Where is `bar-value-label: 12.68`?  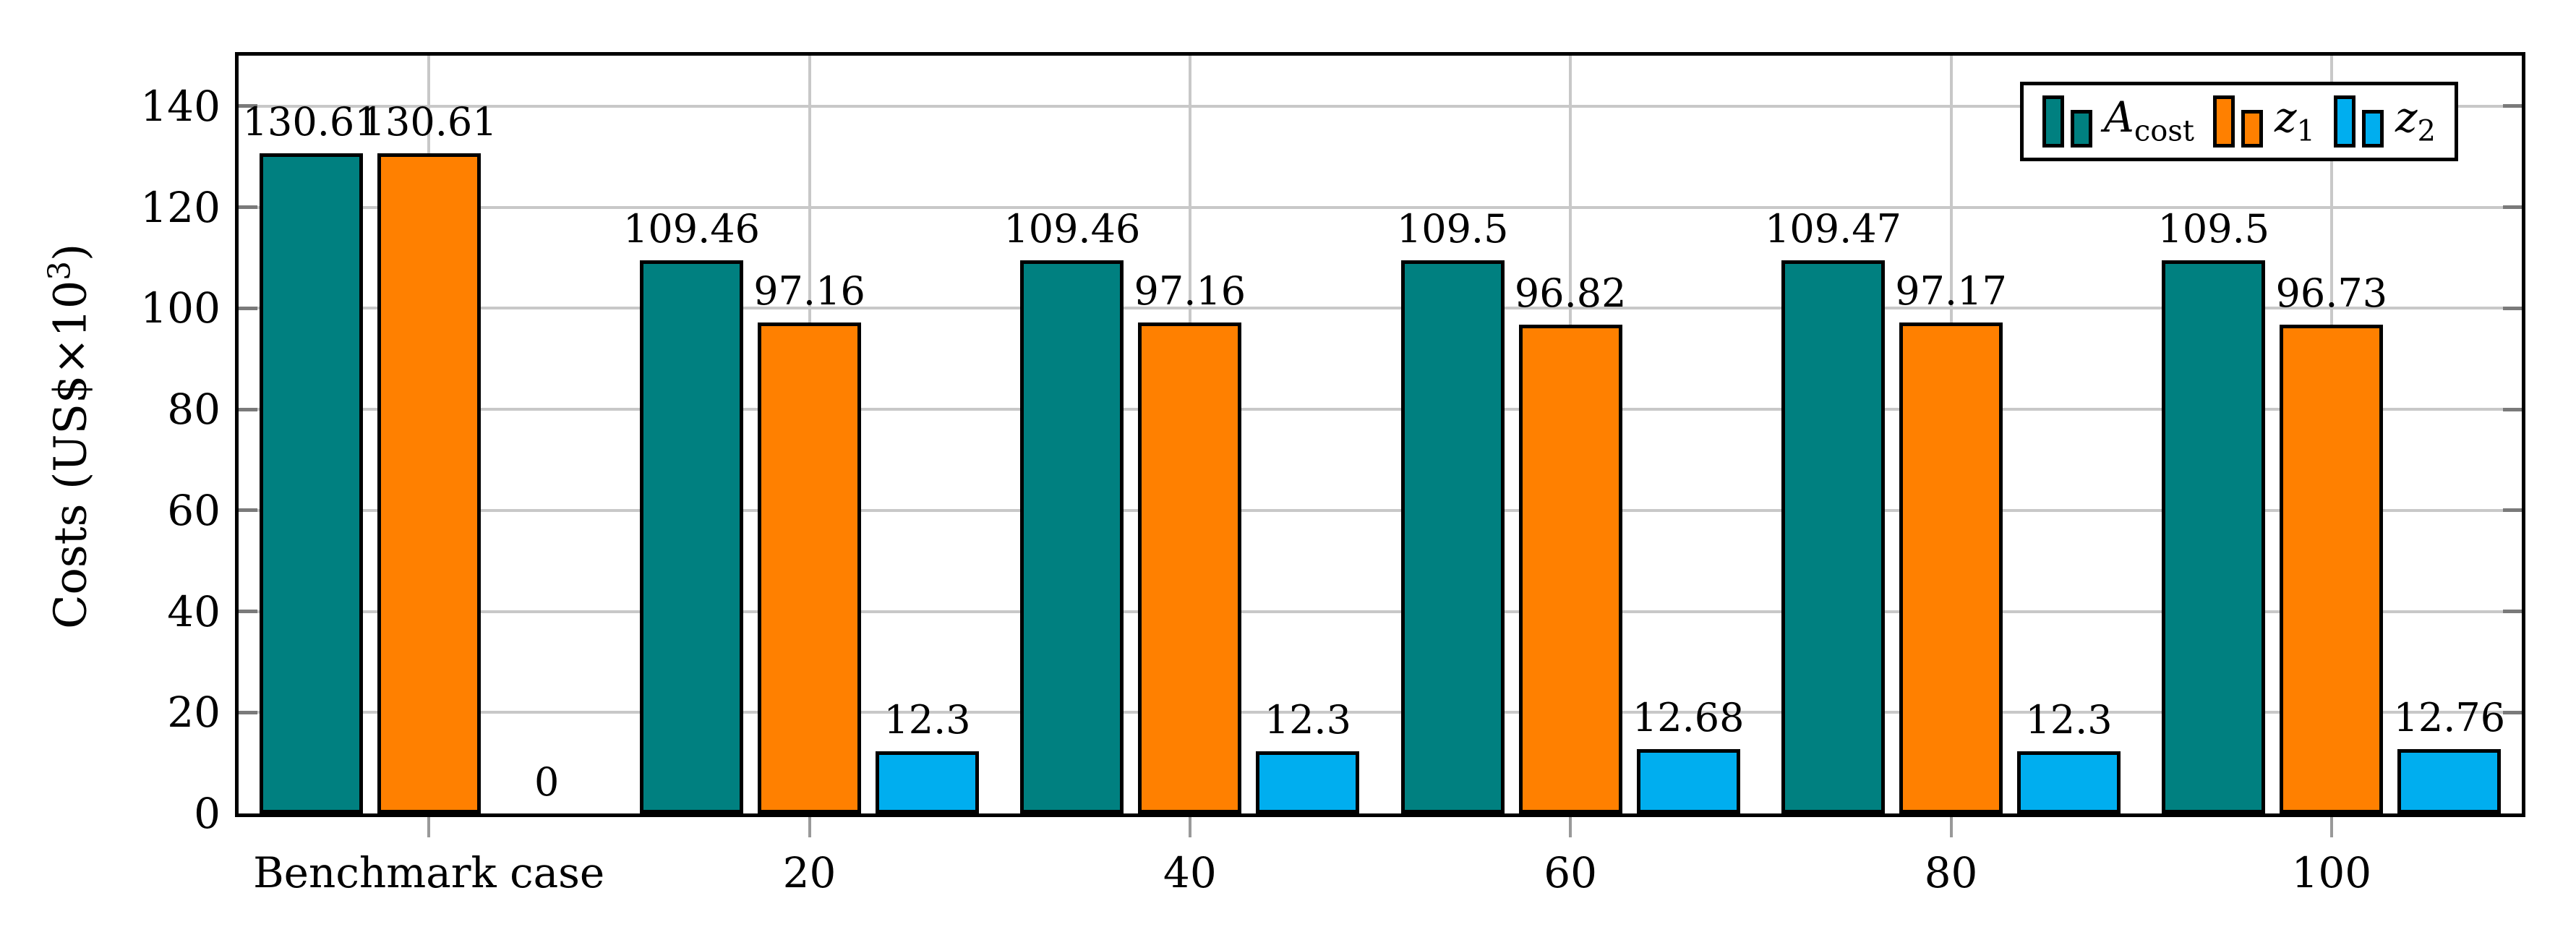 bar-value-label: 12.68 is located at coordinates (1689, 718).